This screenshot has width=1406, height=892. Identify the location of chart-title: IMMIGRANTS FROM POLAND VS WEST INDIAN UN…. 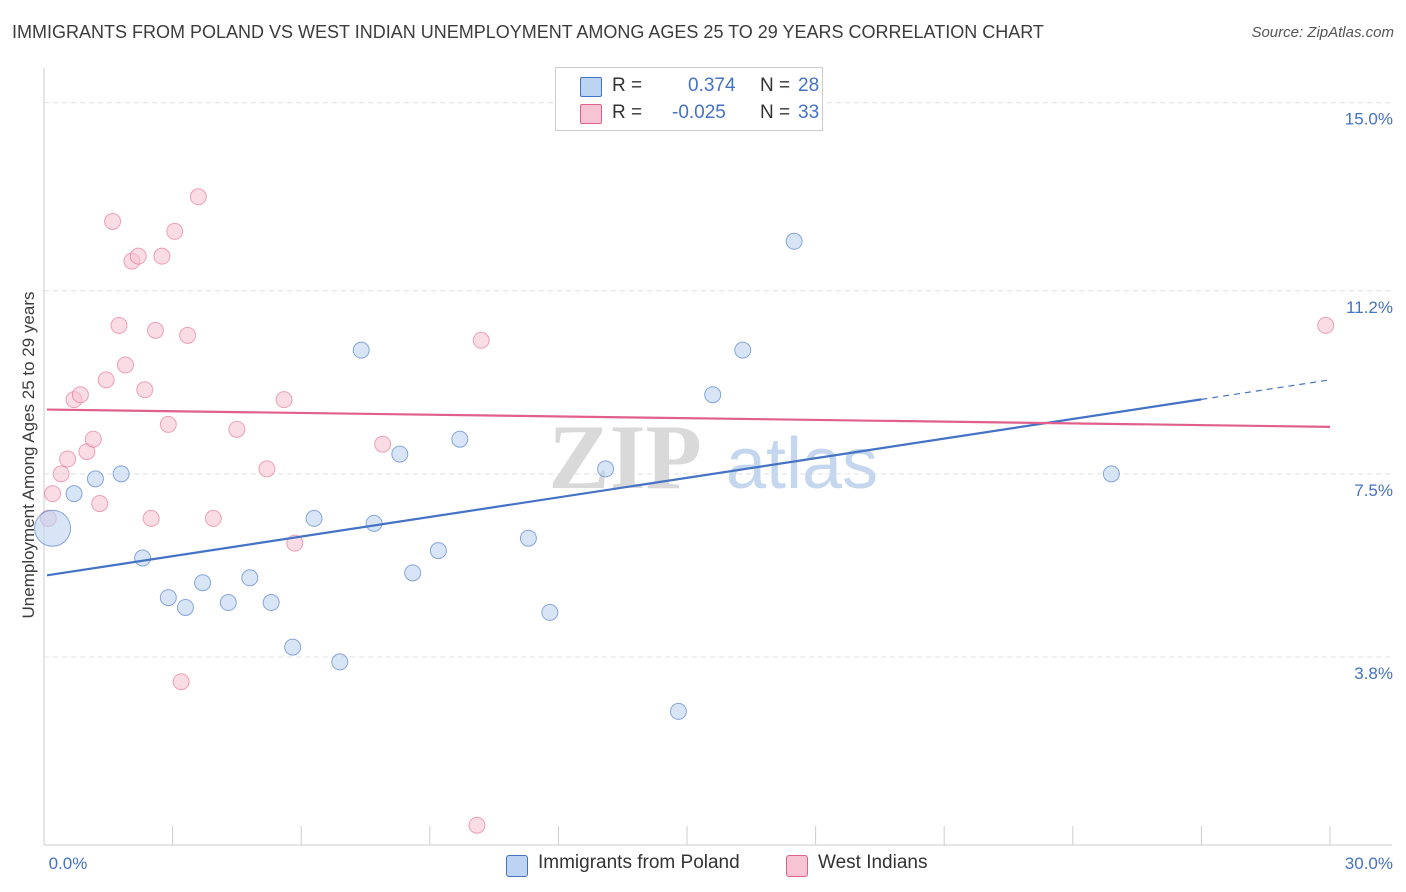
(528, 32).